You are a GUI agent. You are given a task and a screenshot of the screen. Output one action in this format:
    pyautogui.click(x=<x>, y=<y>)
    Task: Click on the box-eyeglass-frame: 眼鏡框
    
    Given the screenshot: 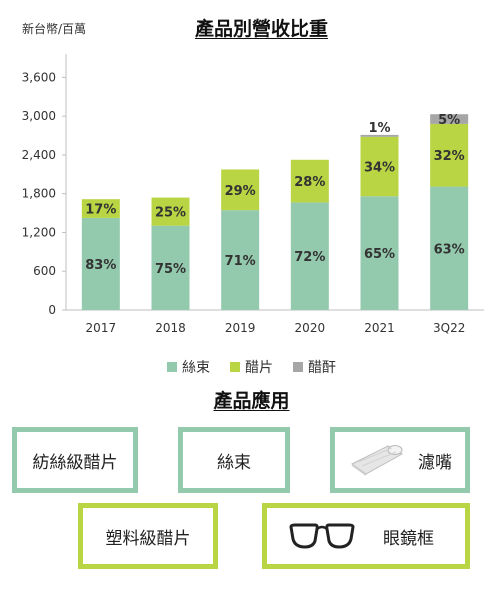 What is the action you would take?
    pyautogui.click(x=366, y=536)
    